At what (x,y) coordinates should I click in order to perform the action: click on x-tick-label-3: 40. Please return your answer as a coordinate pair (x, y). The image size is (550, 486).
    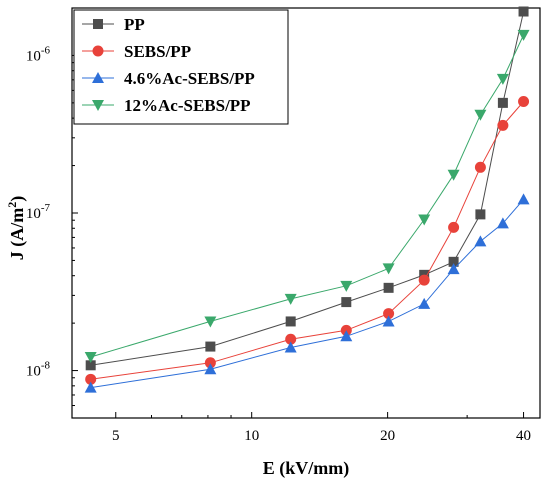
    Looking at the image, I should click on (523, 436).